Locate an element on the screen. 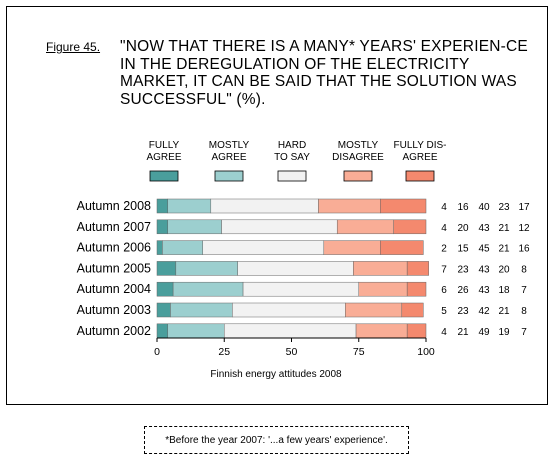 This screenshot has width=555, height=472. x-tick-label: 100 is located at coordinates (426, 352).